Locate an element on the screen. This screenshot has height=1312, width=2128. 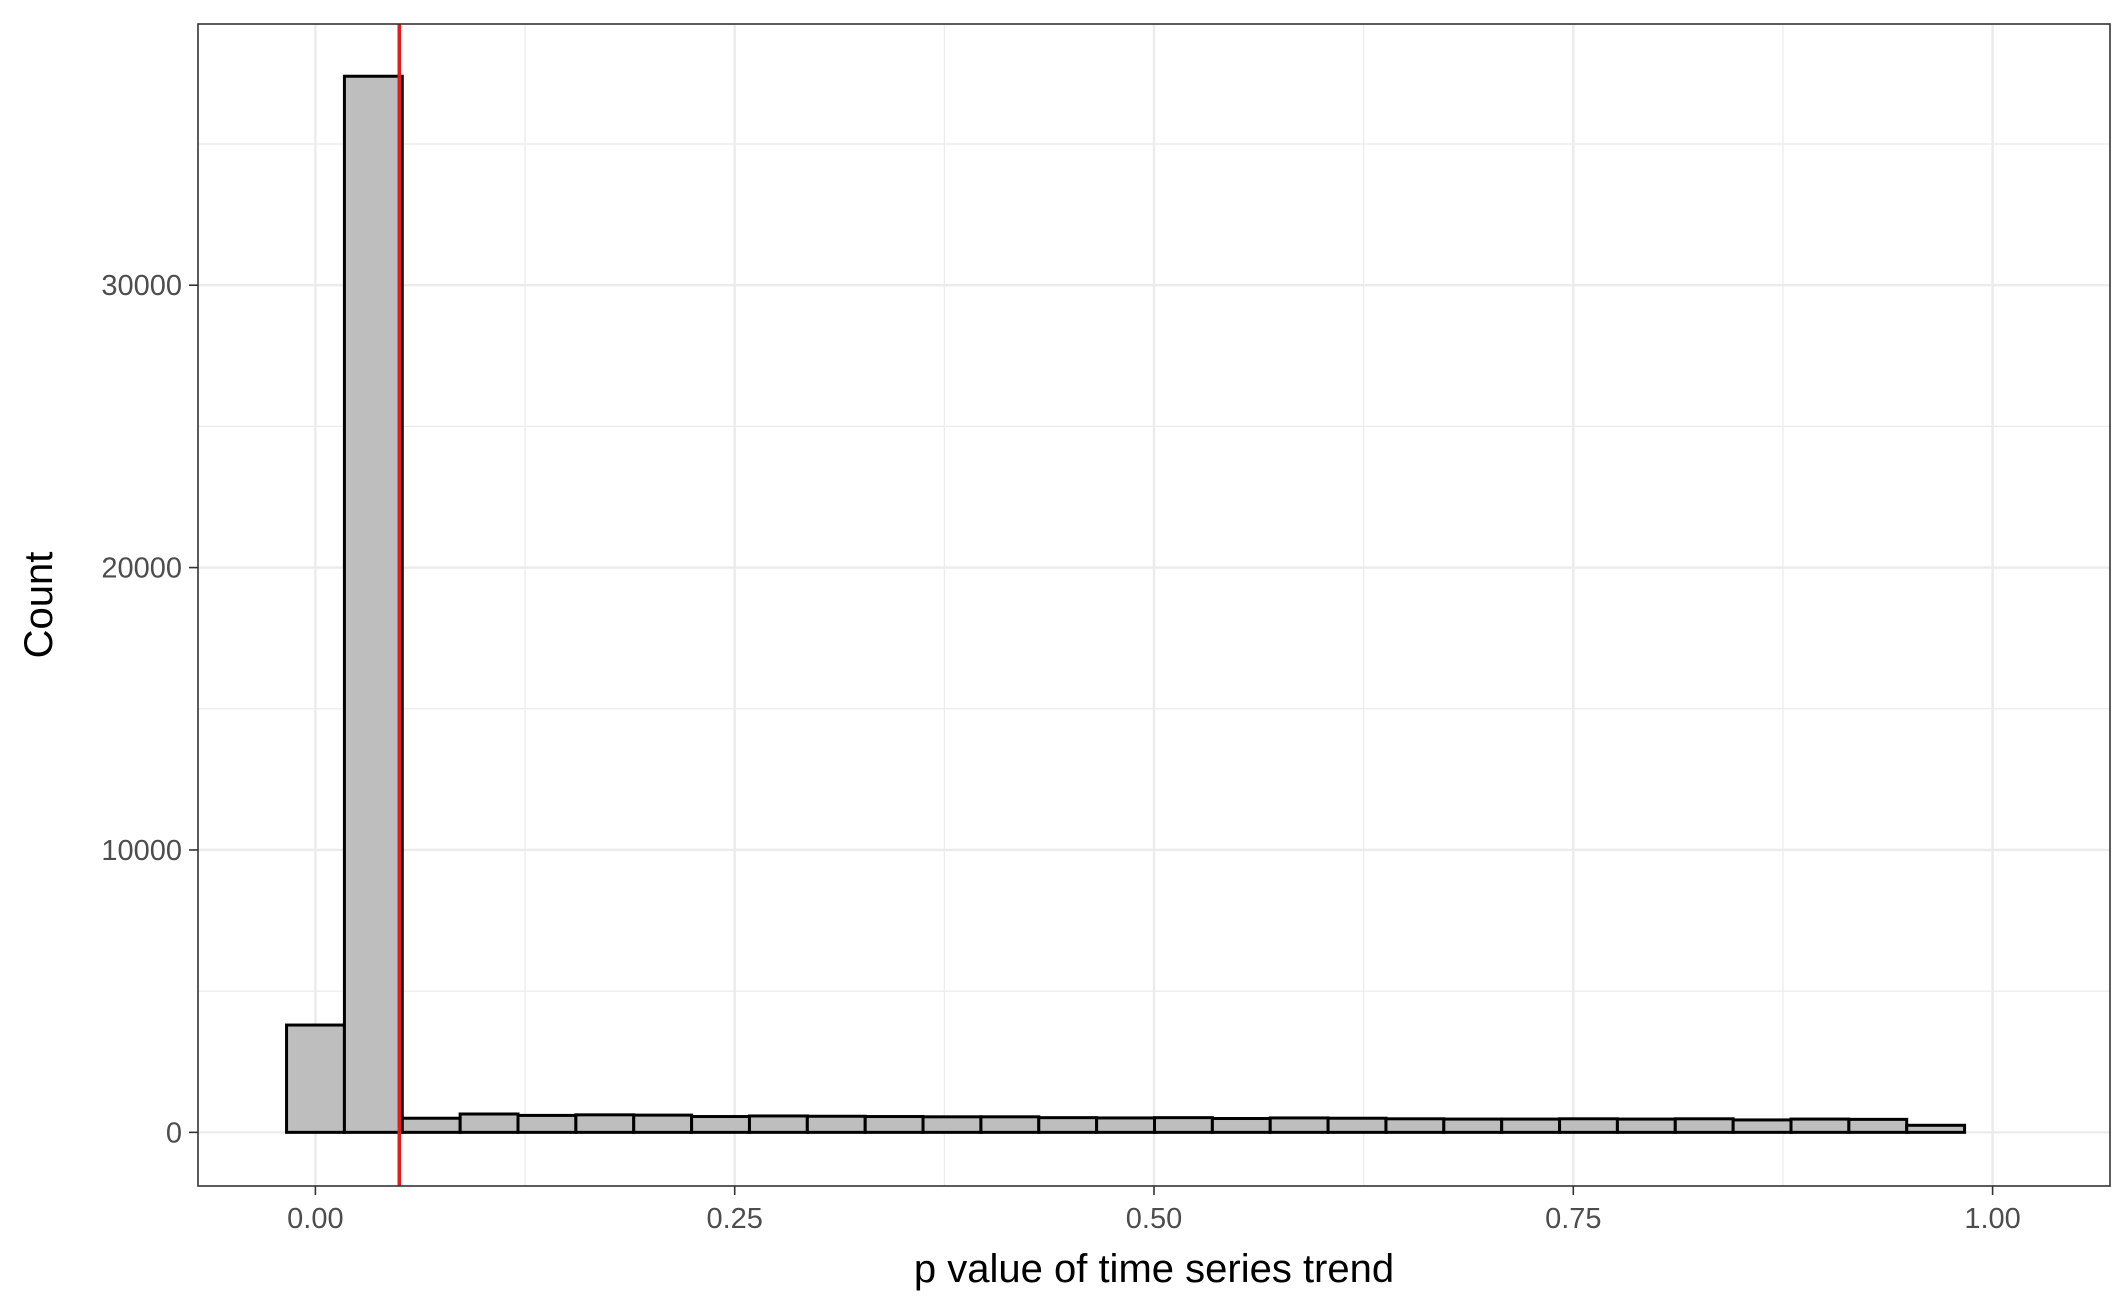
x-axis-ticks: 0.00 0.25 0.50 0.75 1.00 is located at coordinates (1154, 1210).